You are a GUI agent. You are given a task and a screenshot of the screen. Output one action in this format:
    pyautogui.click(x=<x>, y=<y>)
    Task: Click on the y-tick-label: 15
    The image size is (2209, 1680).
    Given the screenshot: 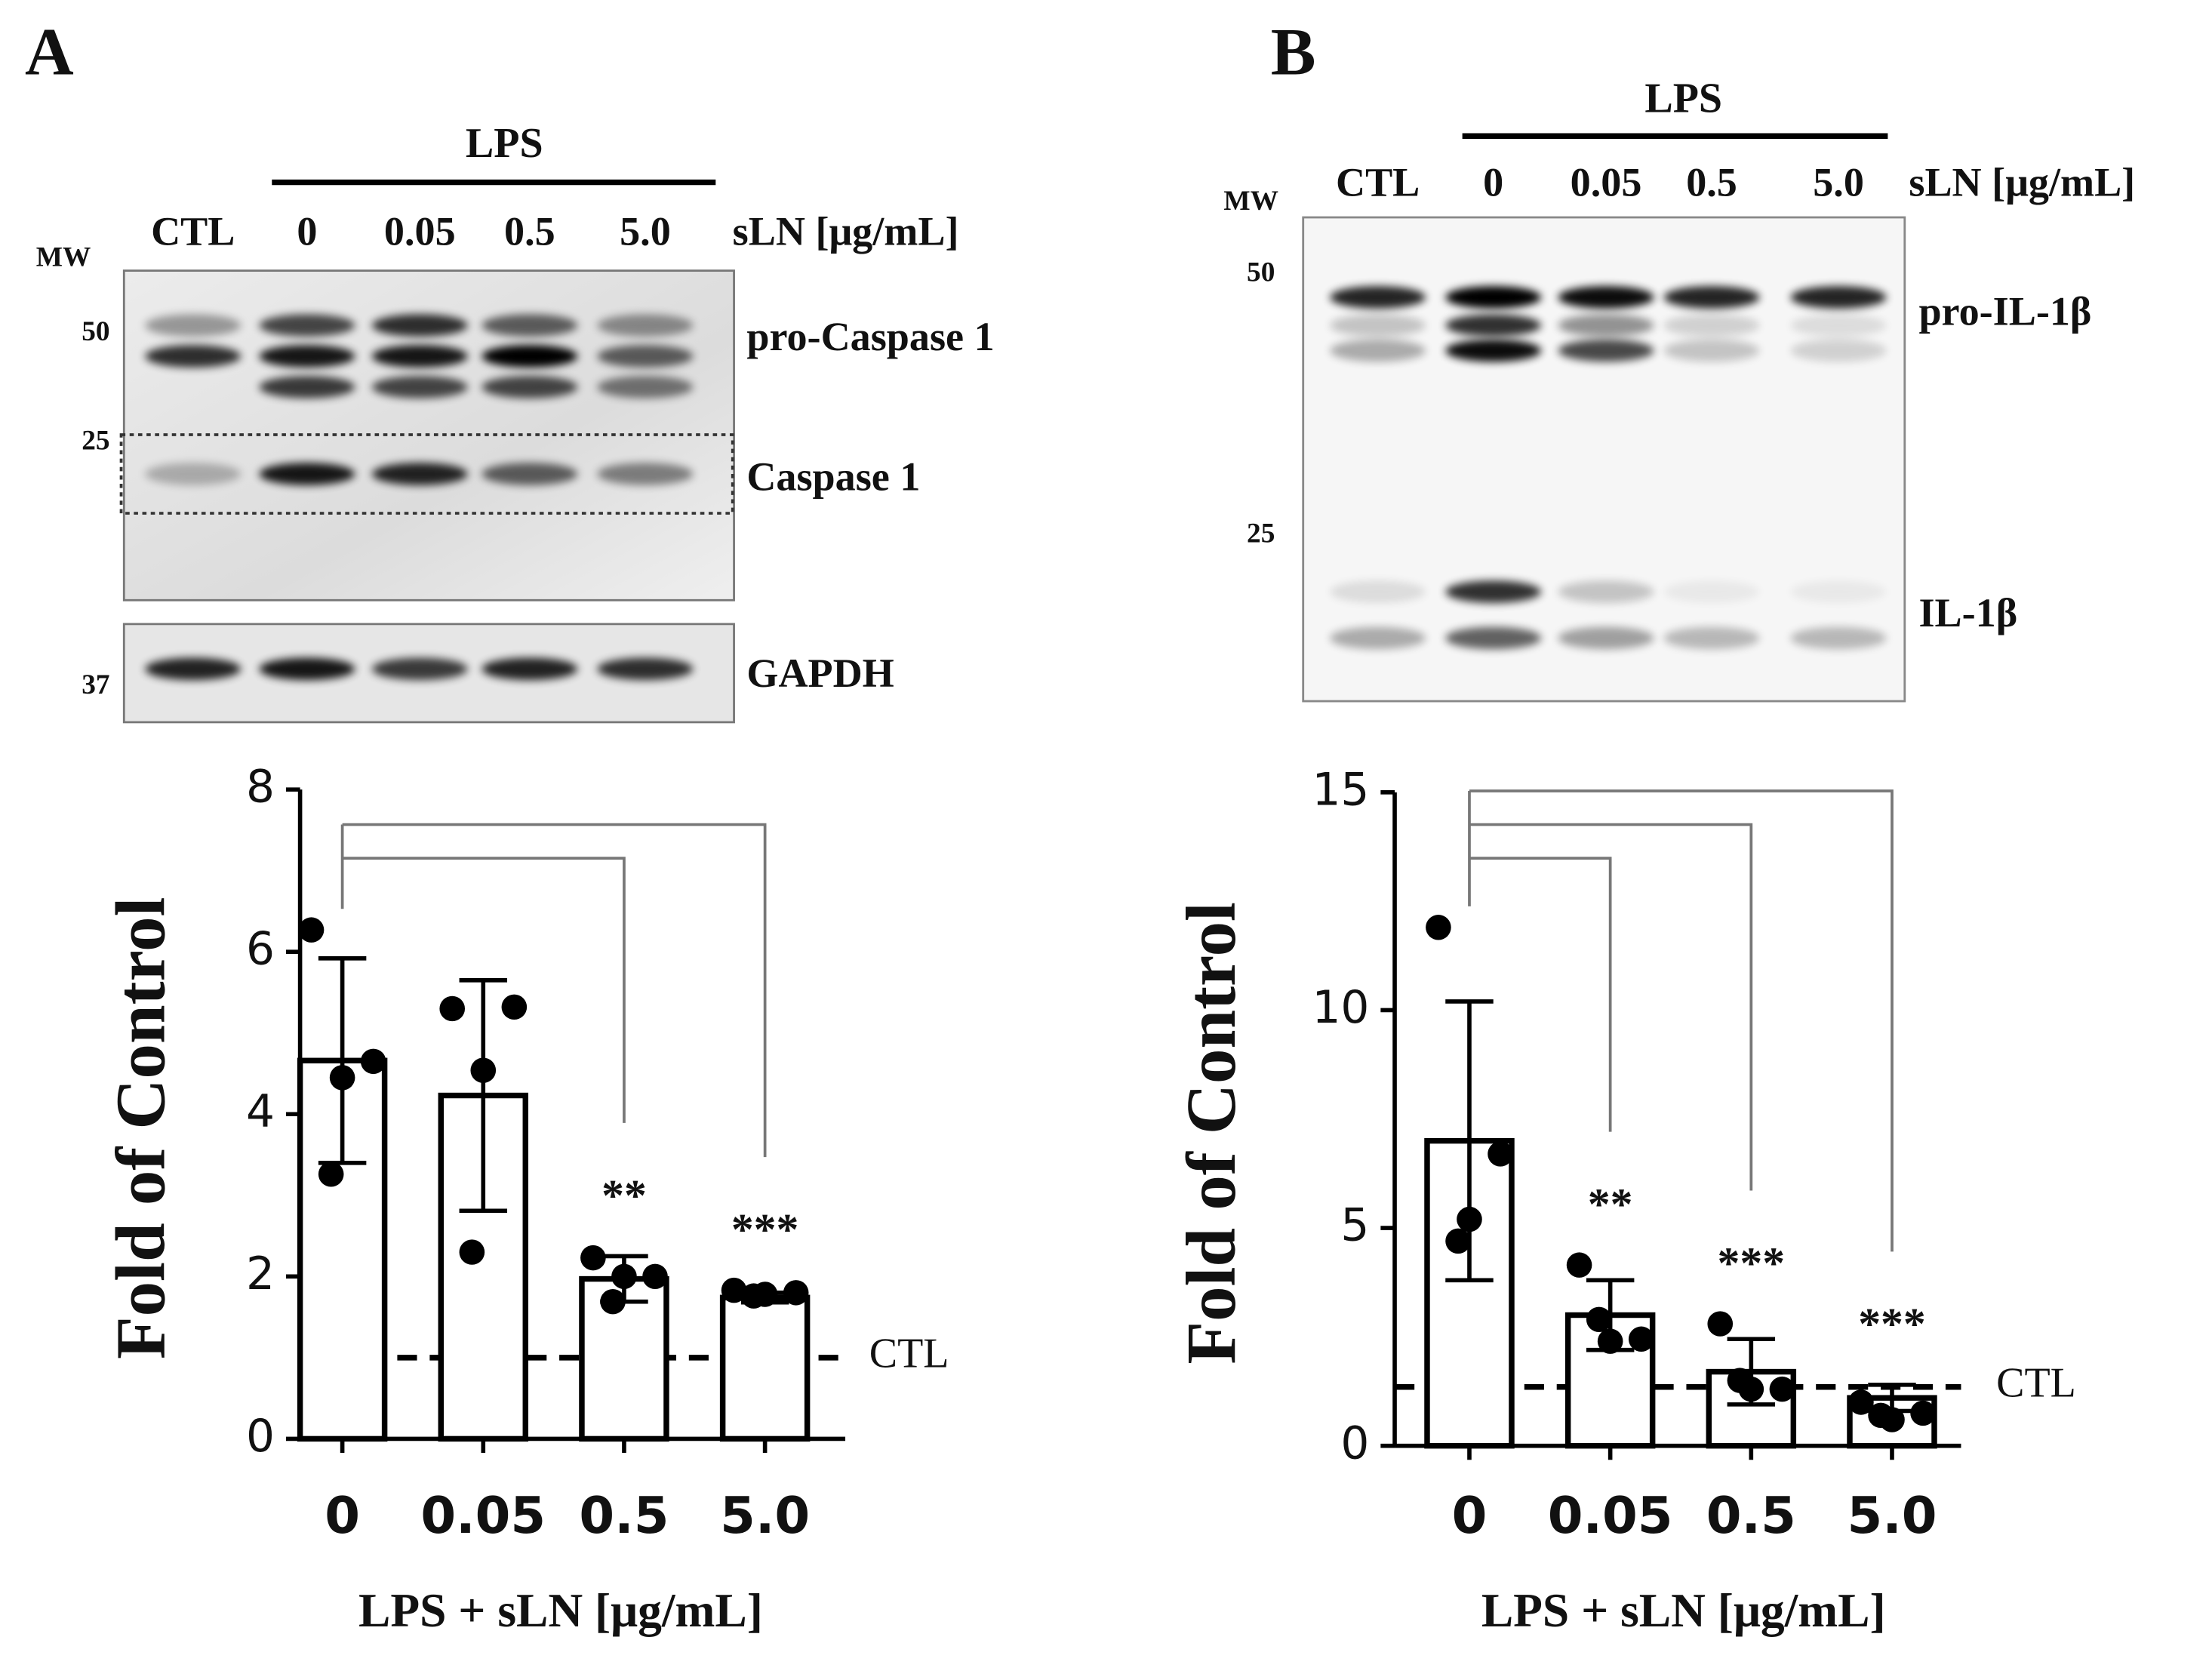 What is the action you would take?
    pyautogui.click(x=1340, y=791)
    